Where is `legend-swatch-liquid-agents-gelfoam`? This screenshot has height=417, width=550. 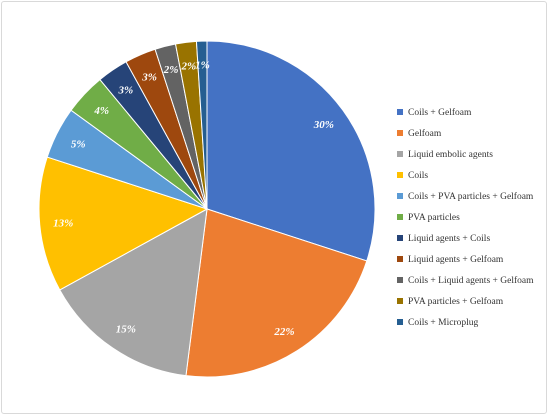
legend-swatch-liquid-agents-gelfoam is located at coordinates (400, 259).